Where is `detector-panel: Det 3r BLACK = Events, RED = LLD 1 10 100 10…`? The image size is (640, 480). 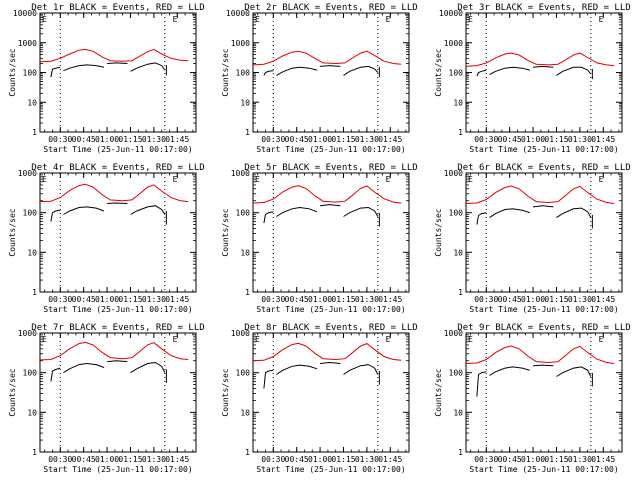 detector-panel: Det 3r BLACK = Events, RED = LLD 1 10 100 10… is located at coordinates (532, 78).